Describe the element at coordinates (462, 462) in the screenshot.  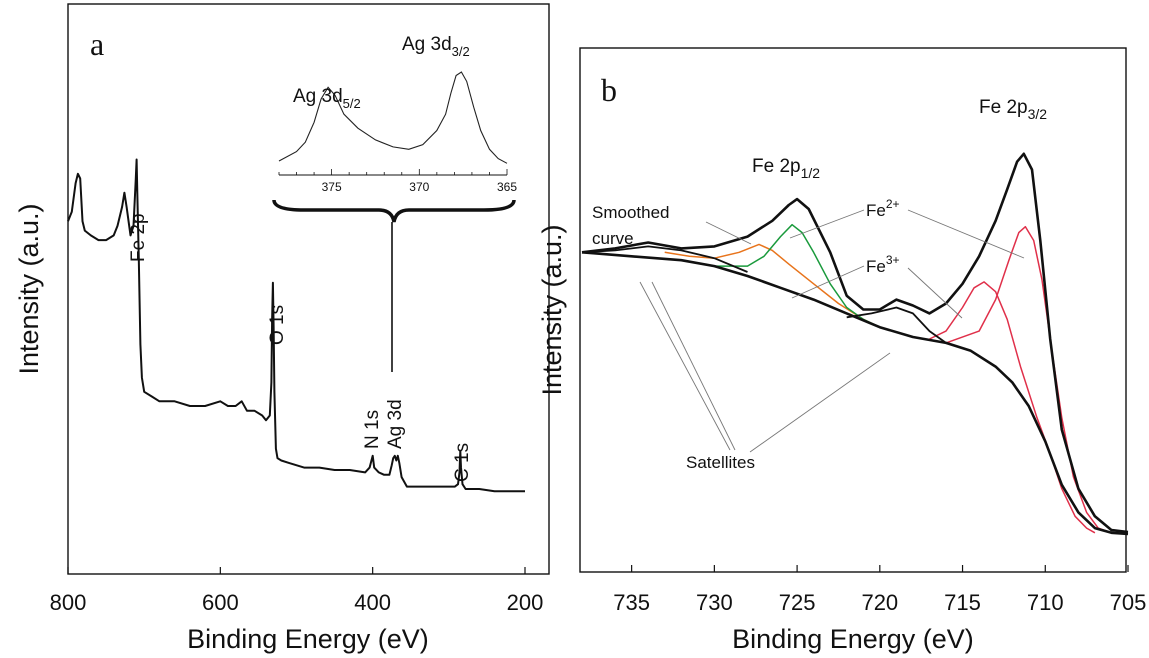
I see `label-c-1s: C 1s` at that location.